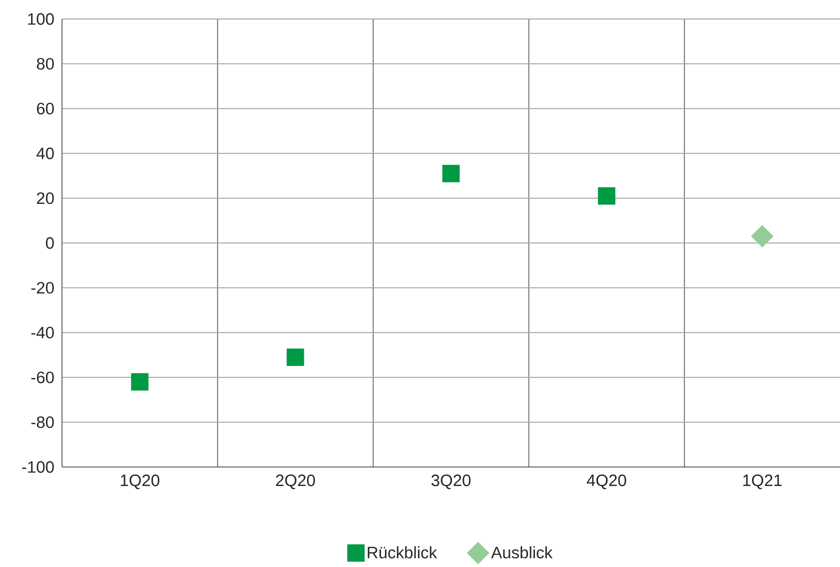 The image size is (840, 567). I want to click on x-tick-label: 3Q20, so click(451, 482).